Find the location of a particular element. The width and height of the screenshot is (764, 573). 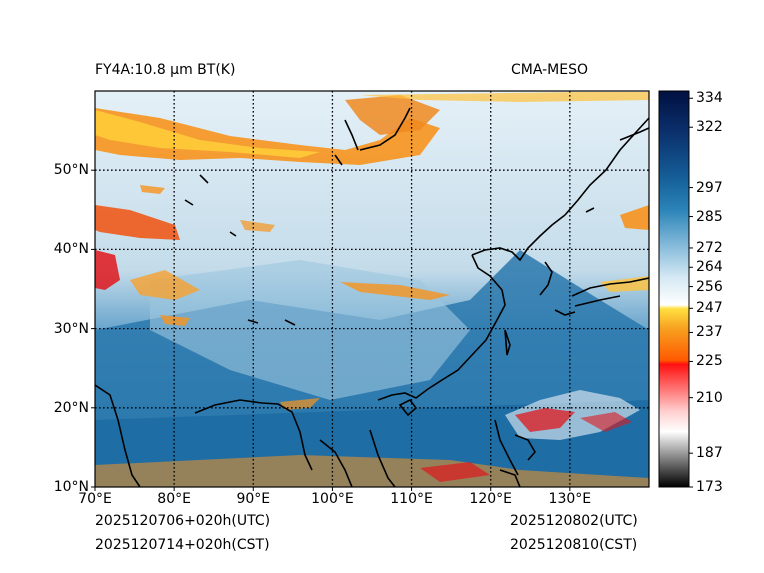

colorbar-tick-label: 225 is located at coordinates (709, 361).